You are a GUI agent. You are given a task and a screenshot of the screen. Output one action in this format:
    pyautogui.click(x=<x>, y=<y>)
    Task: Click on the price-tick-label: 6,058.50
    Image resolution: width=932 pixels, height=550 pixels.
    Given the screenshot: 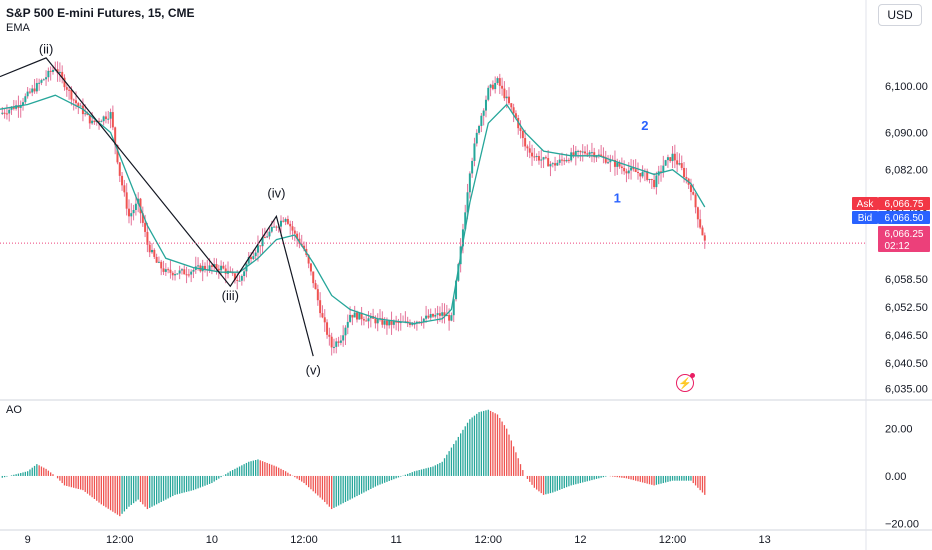 What is the action you would take?
    pyautogui.click(x=906, y=280)
    